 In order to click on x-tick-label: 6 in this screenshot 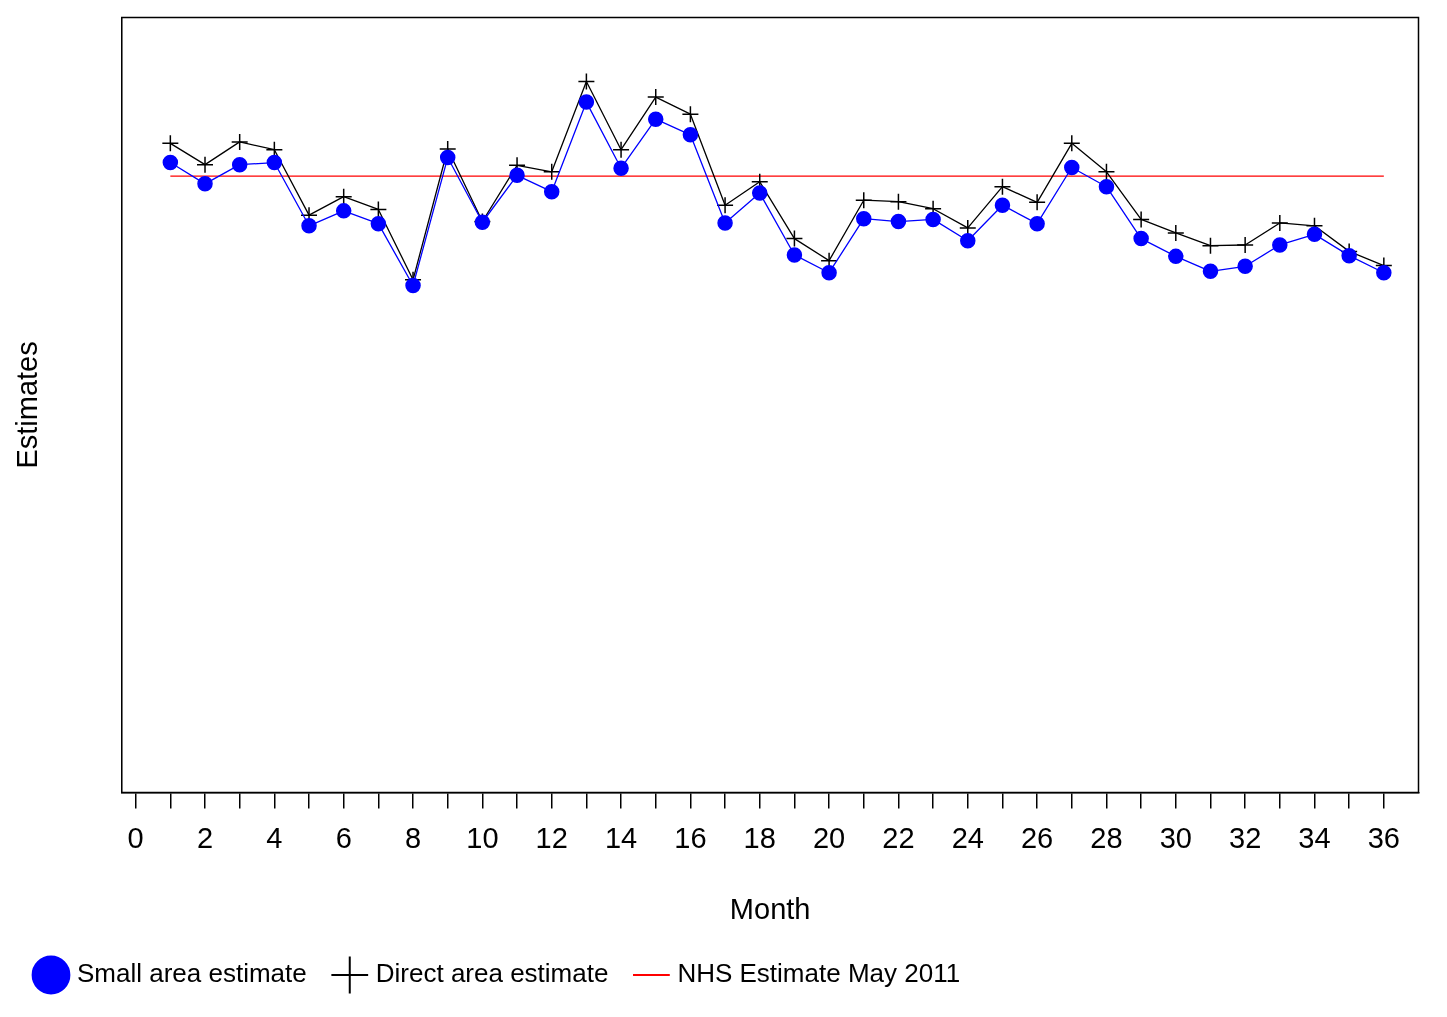, I will do `click(343, 837)`.